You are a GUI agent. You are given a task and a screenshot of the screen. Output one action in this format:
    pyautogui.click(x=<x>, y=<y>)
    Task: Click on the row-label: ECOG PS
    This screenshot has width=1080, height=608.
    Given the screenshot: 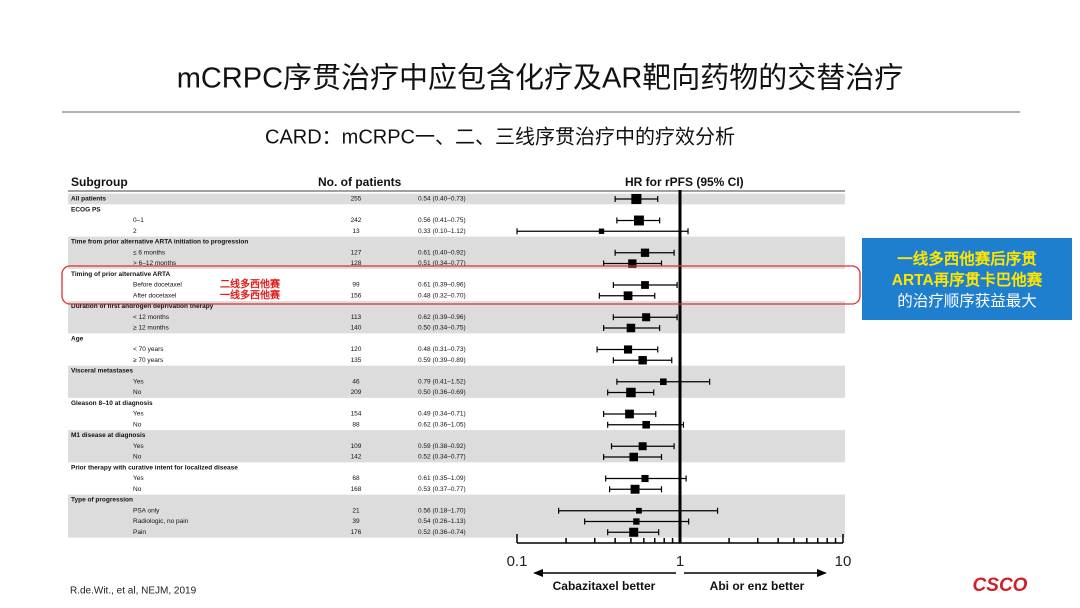 What is the action you would take?
    pyautogui.click(x=86, y=209)
    